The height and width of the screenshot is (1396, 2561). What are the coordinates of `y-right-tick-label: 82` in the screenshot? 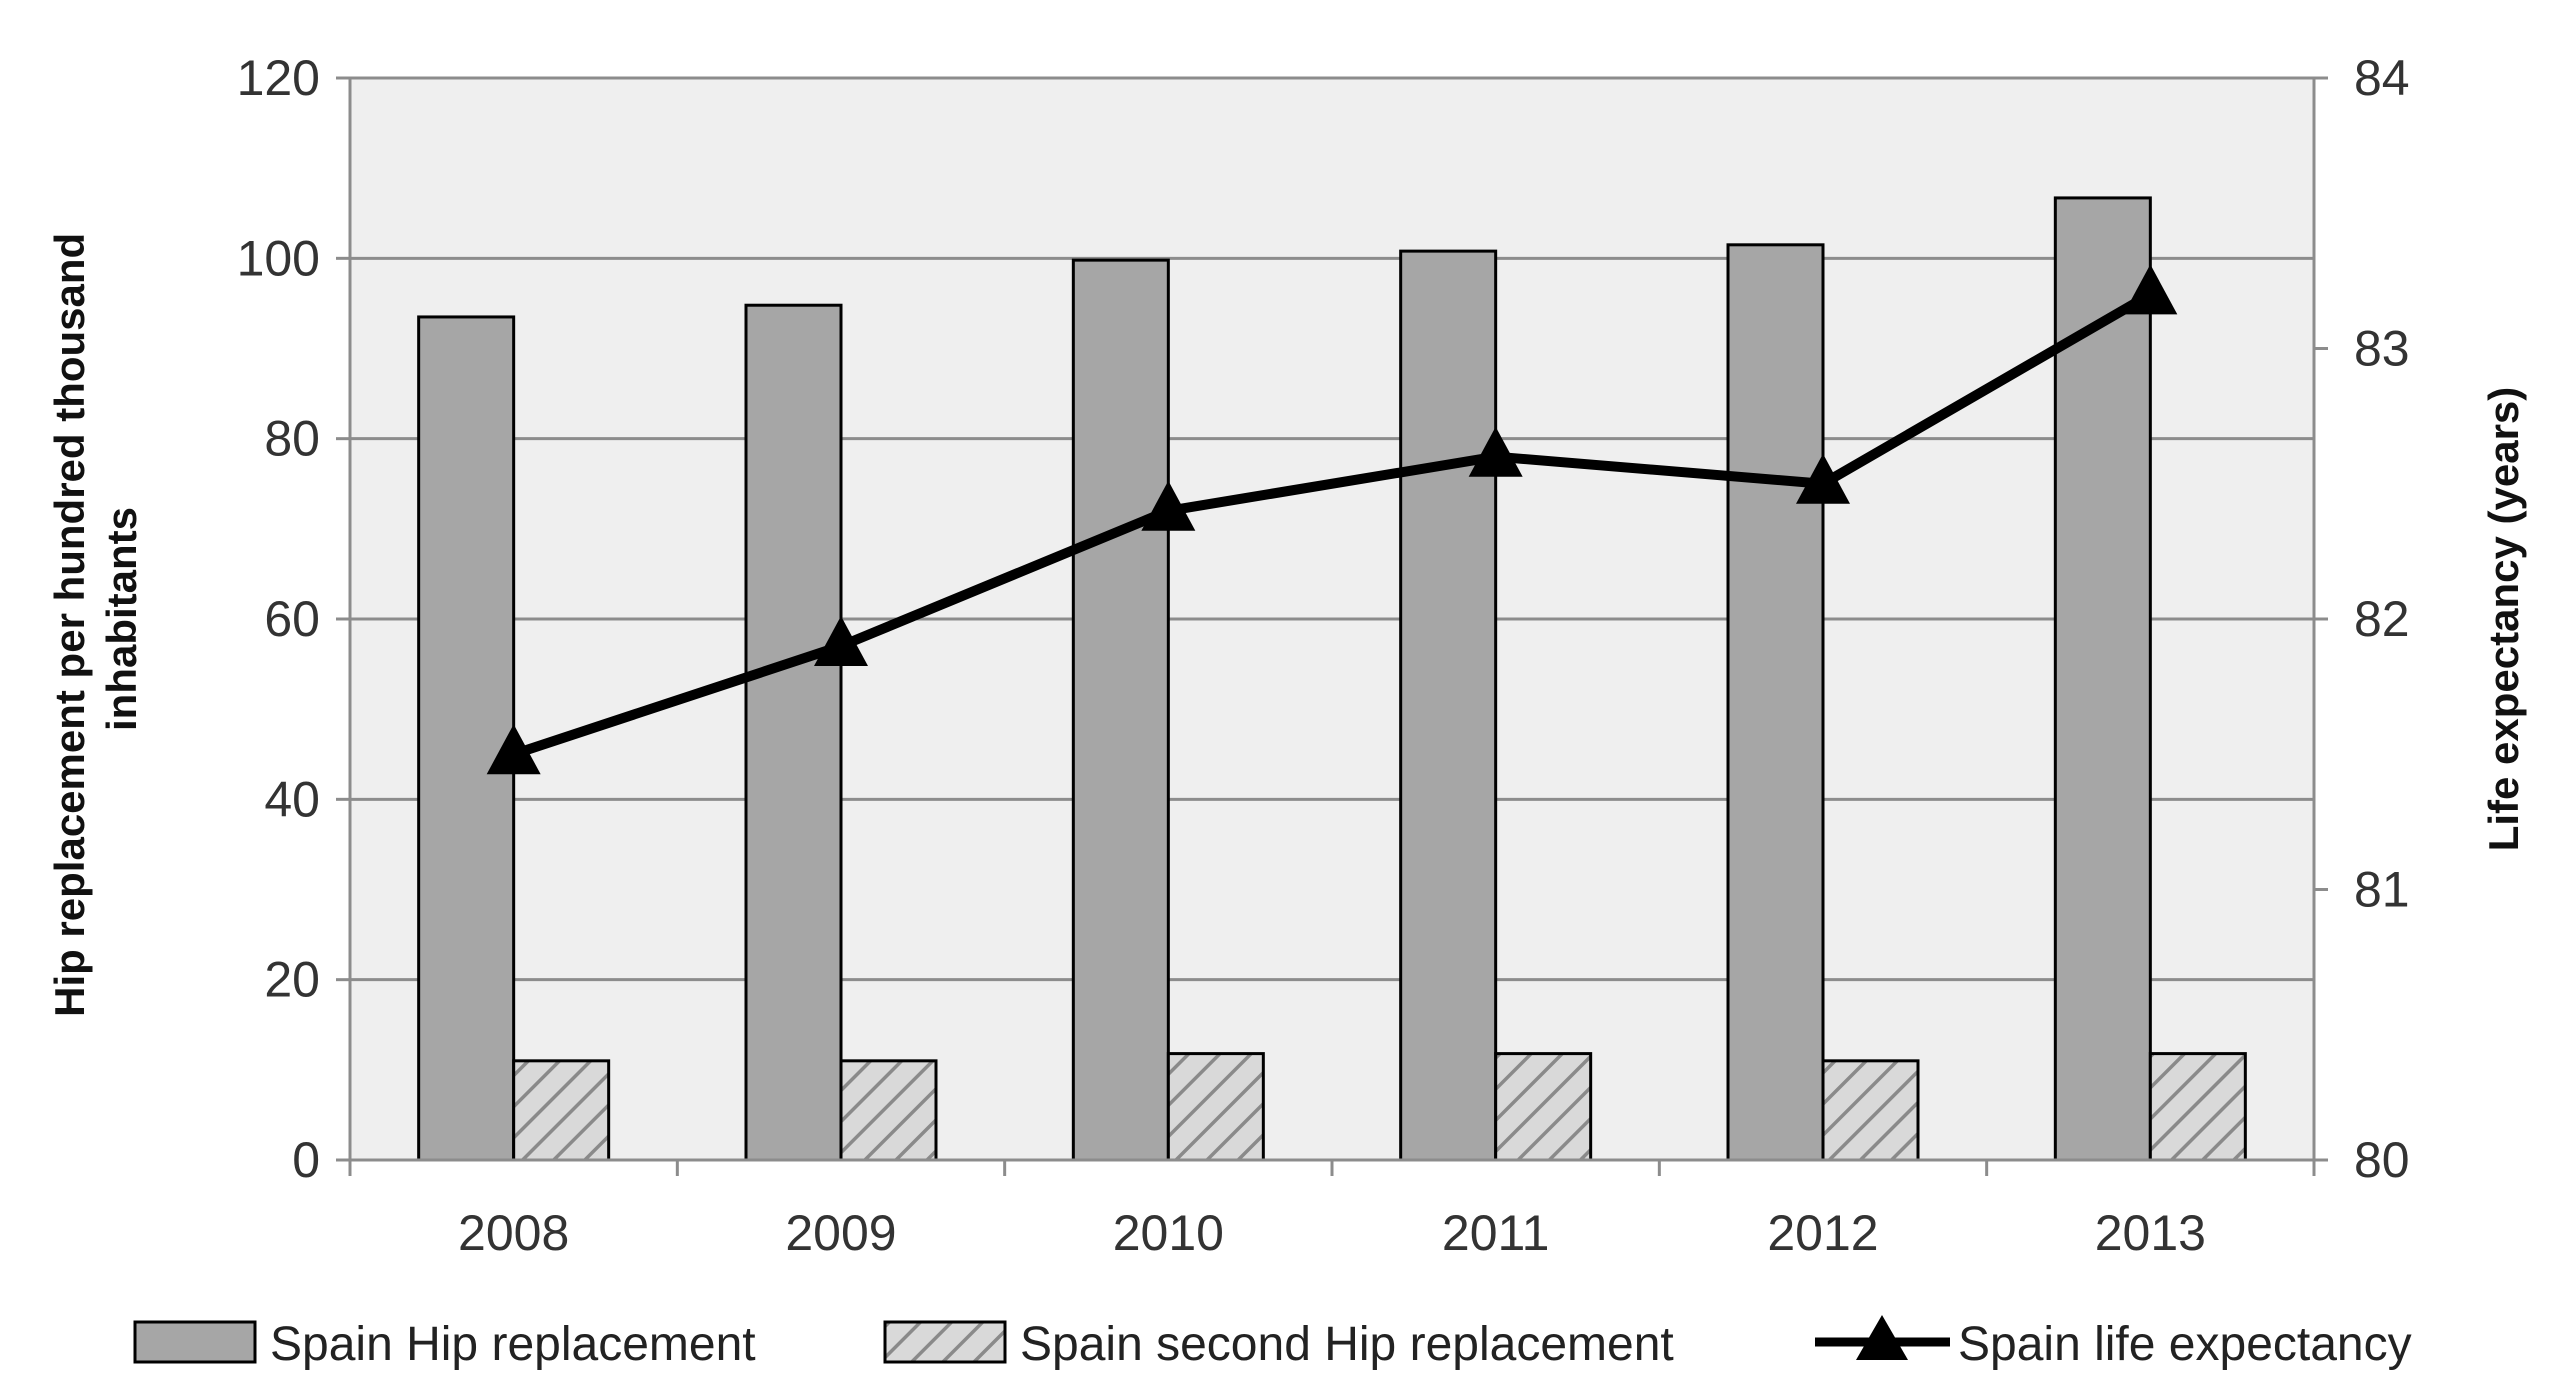 It's located at (2382, 619).